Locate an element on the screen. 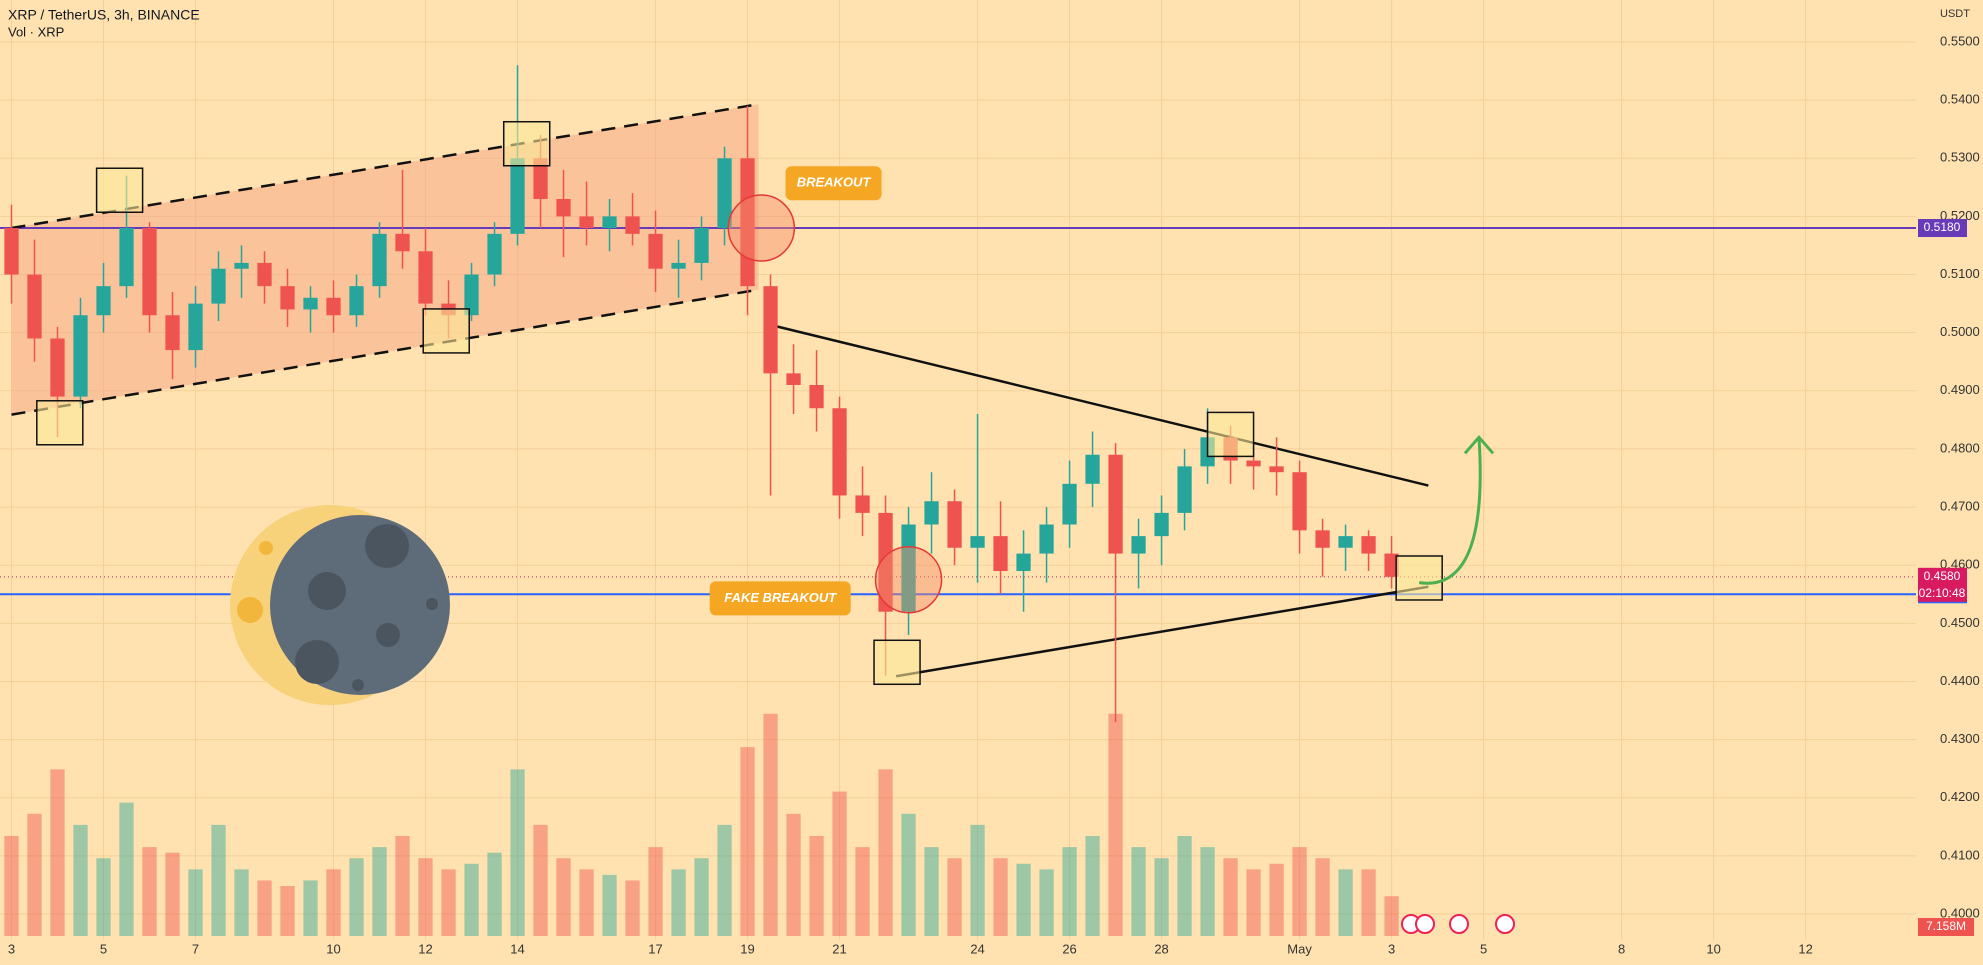 This screenshot has height=965, width=1983. price-tag is located at coordinates (1942, 228).